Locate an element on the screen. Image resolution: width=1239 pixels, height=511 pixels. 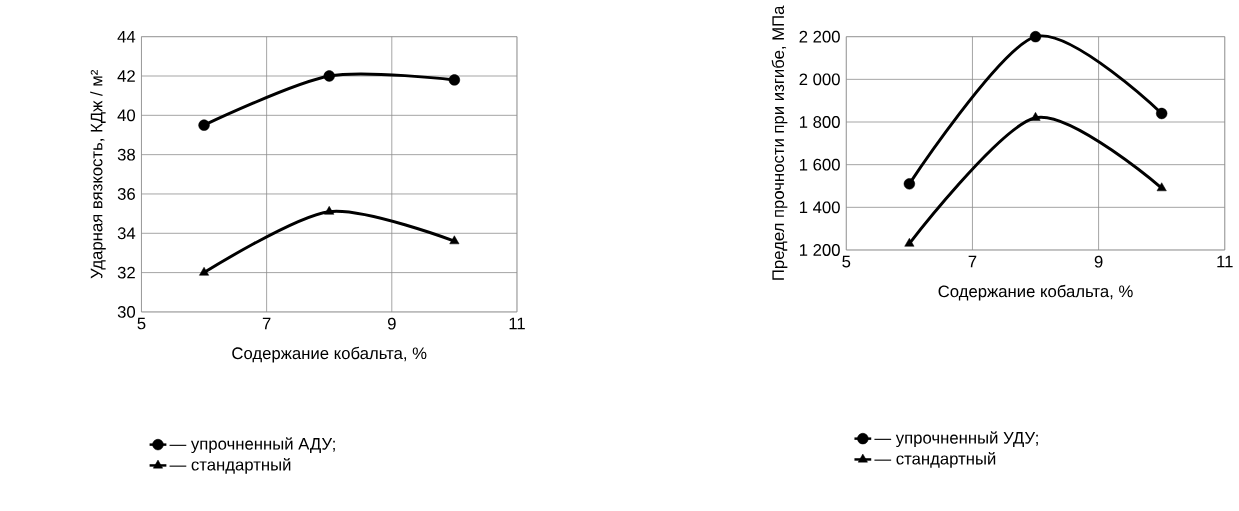
y-tick-label: 2 200 is located at coordinates (819, 37).